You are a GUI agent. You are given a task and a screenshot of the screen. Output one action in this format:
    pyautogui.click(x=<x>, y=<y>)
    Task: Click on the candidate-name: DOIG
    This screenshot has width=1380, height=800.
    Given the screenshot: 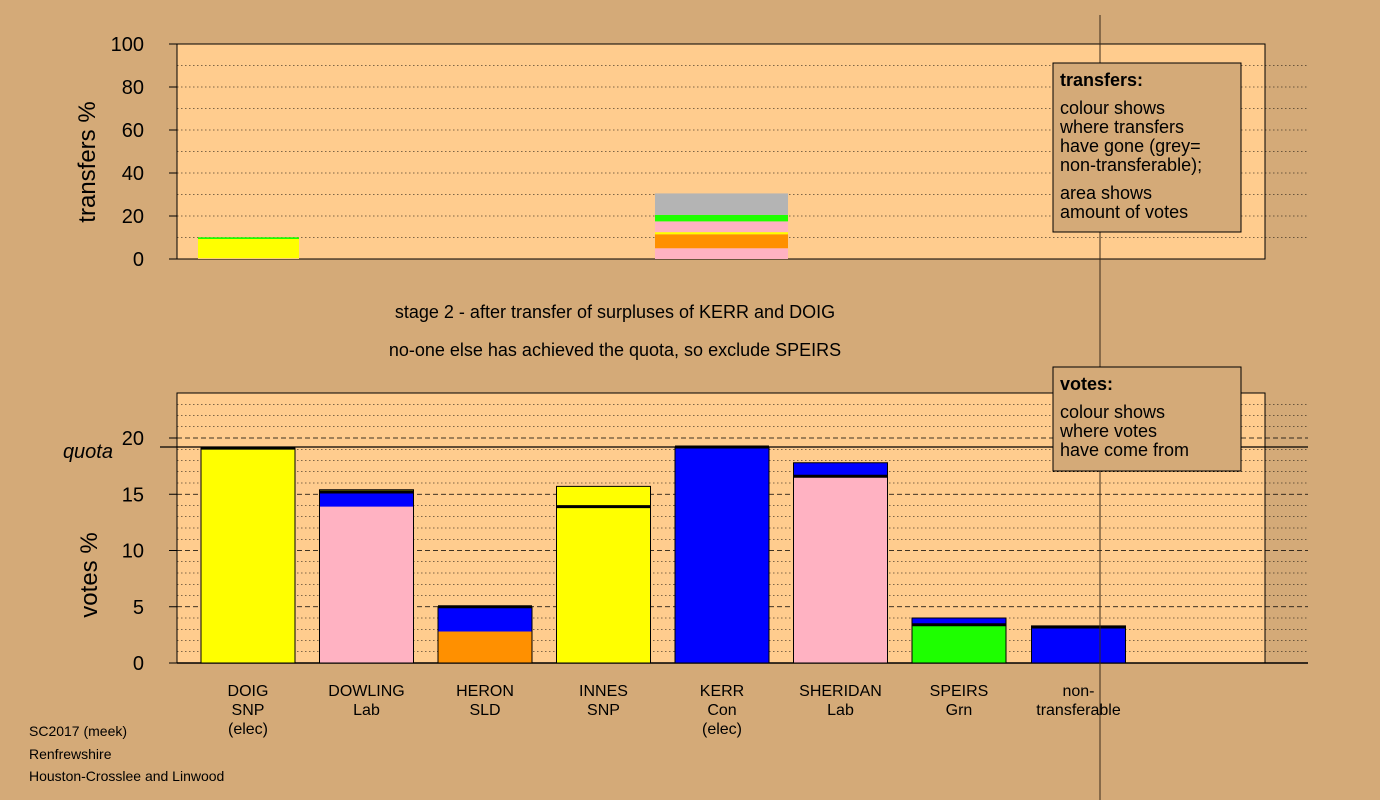 What is the action you would take?
    pyautogui.click(x=248, y=691)
    